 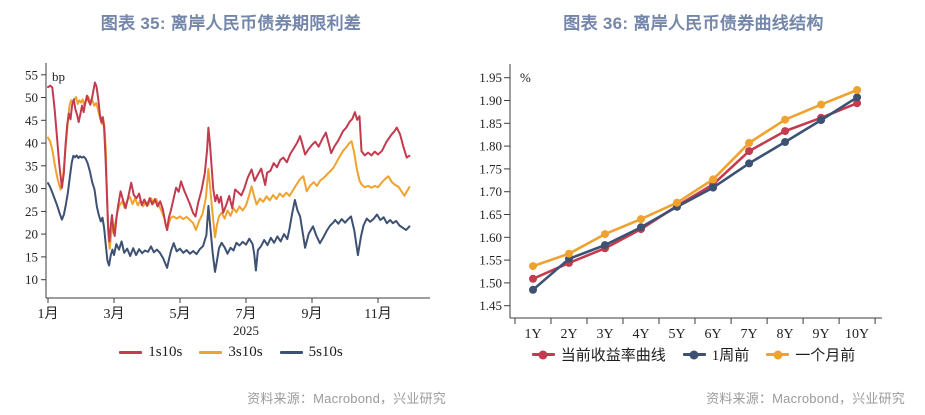 I want to click on x-tick-label: 4Y, so click(x=640, y=334).